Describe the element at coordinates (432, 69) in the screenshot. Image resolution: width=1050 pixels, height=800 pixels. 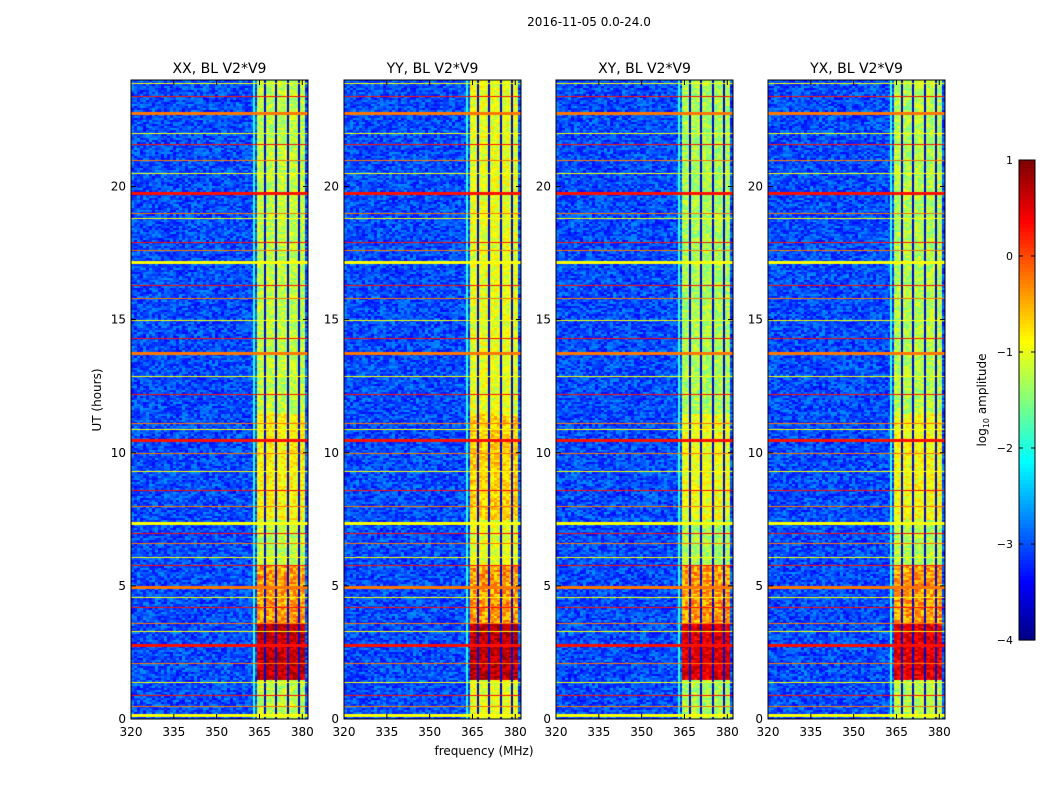
I see `panel-2-title: YY, BL V2*V9` at that location.